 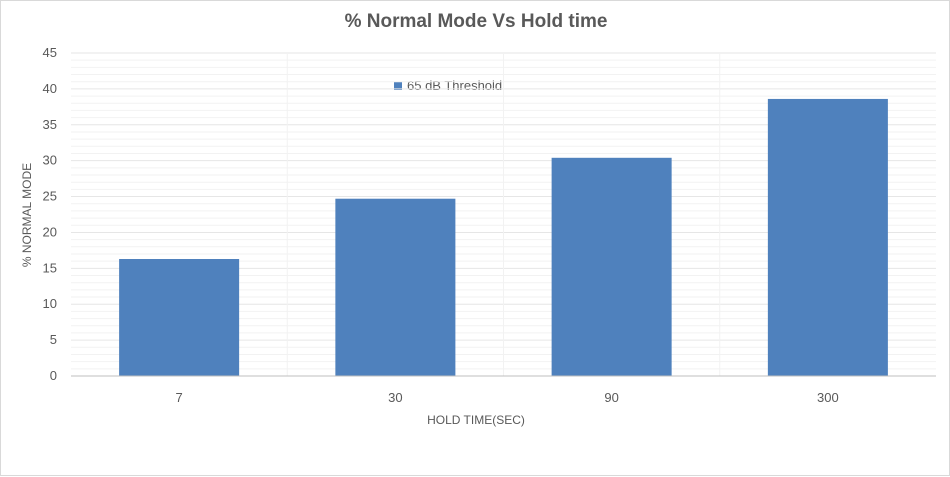 What do you see at coordinates (53, 339) in the screenshot?
I see `y-tick-label: 5` at bounding box center [53, 339].